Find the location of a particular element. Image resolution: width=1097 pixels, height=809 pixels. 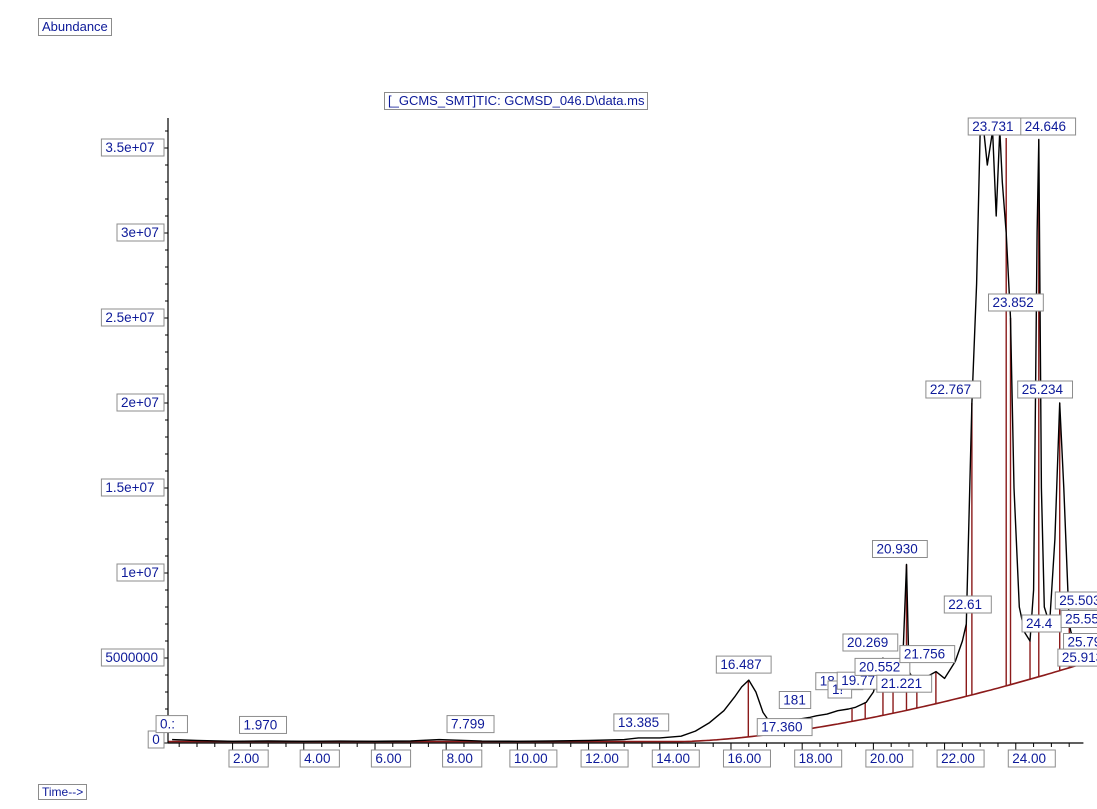

y-tick-label: 3e+07 is located at coordinates (140, 232).